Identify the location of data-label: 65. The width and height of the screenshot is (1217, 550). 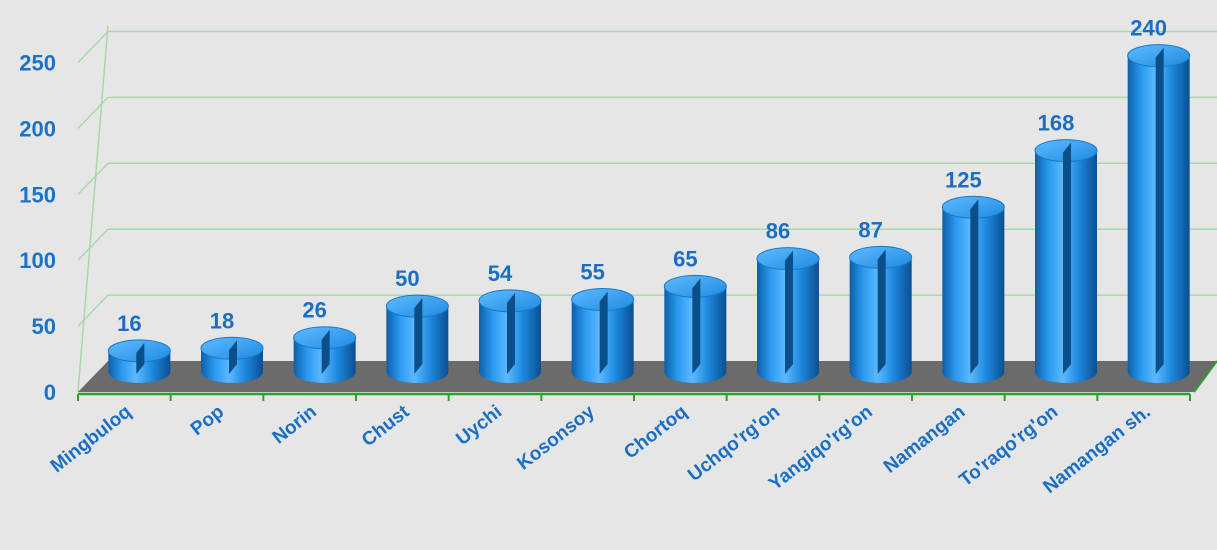
(685, 258).